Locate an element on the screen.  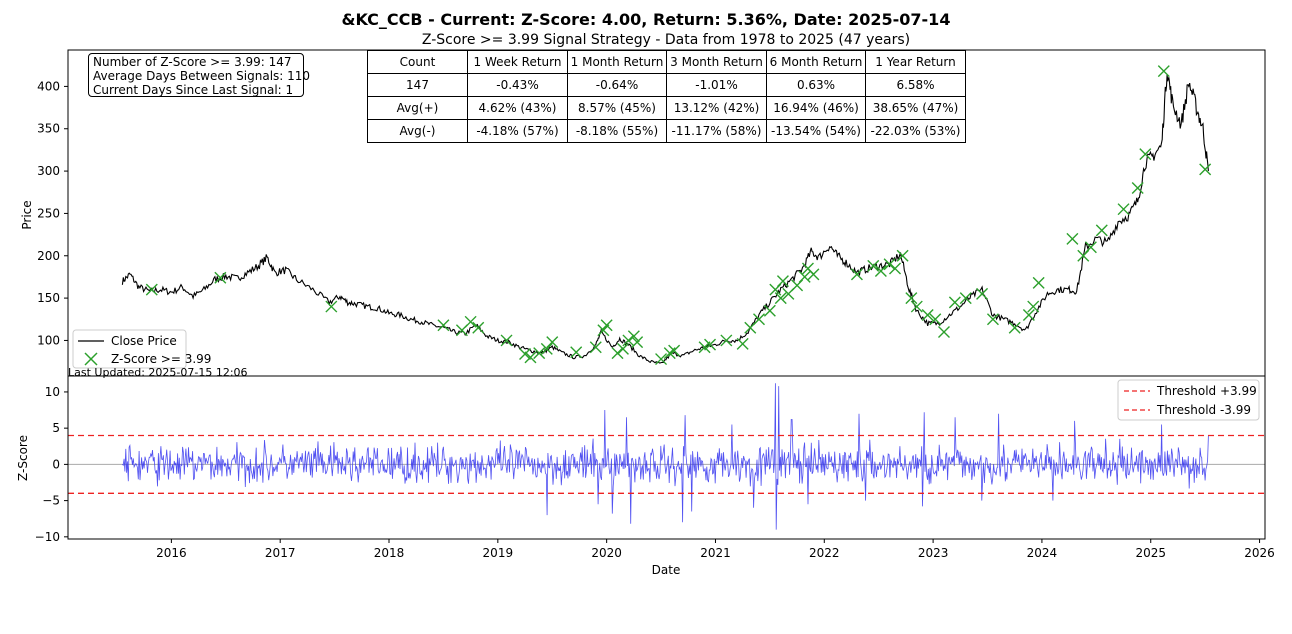
legend-close-price: Close Price is located at coordinates (144, 341).